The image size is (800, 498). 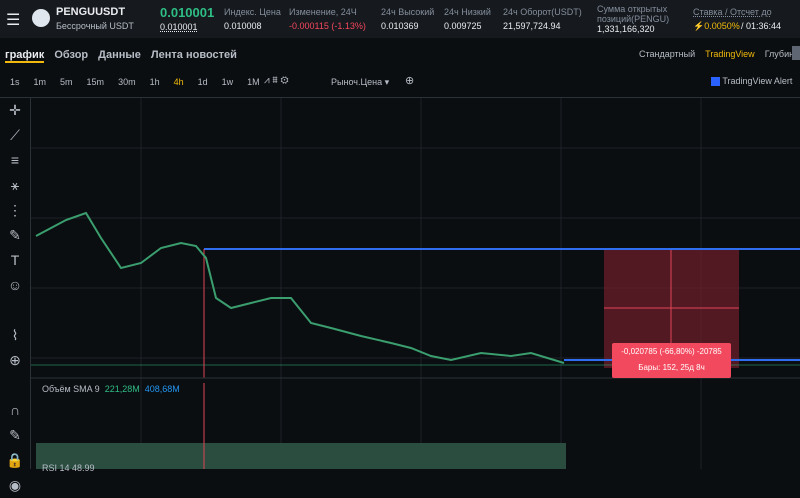 I want to click on interval: 5m, so click(x=66, y=82).